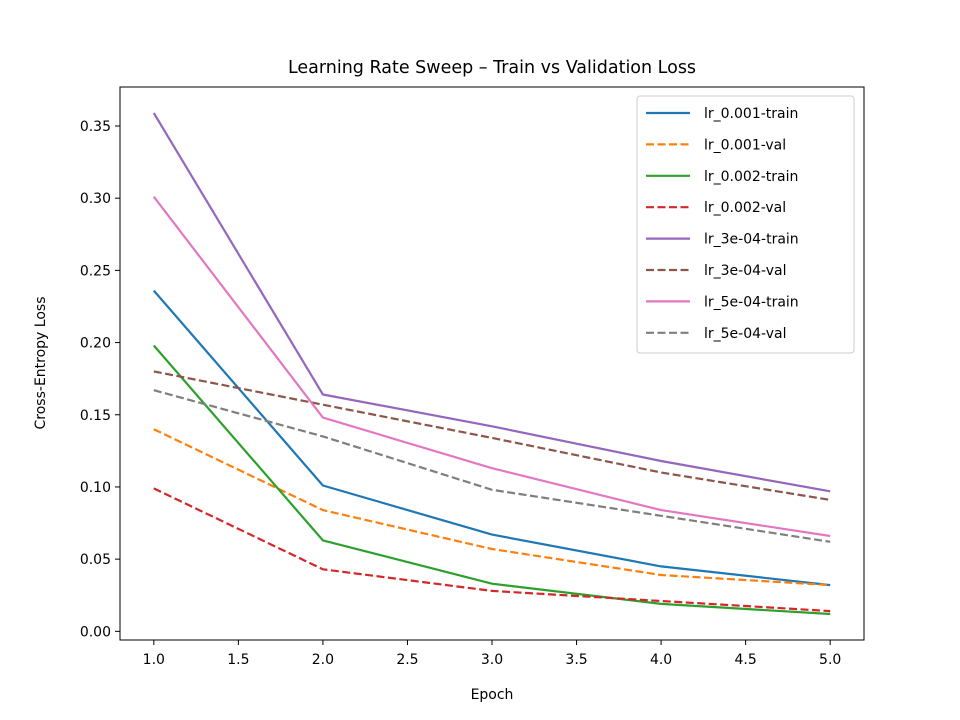 The height and width of the screenshot is (720, 960). What do you see at coordinates (746, 660) in the screenshot?
I see `x-tick-label: 4.5` at bounding box center [746, 660].